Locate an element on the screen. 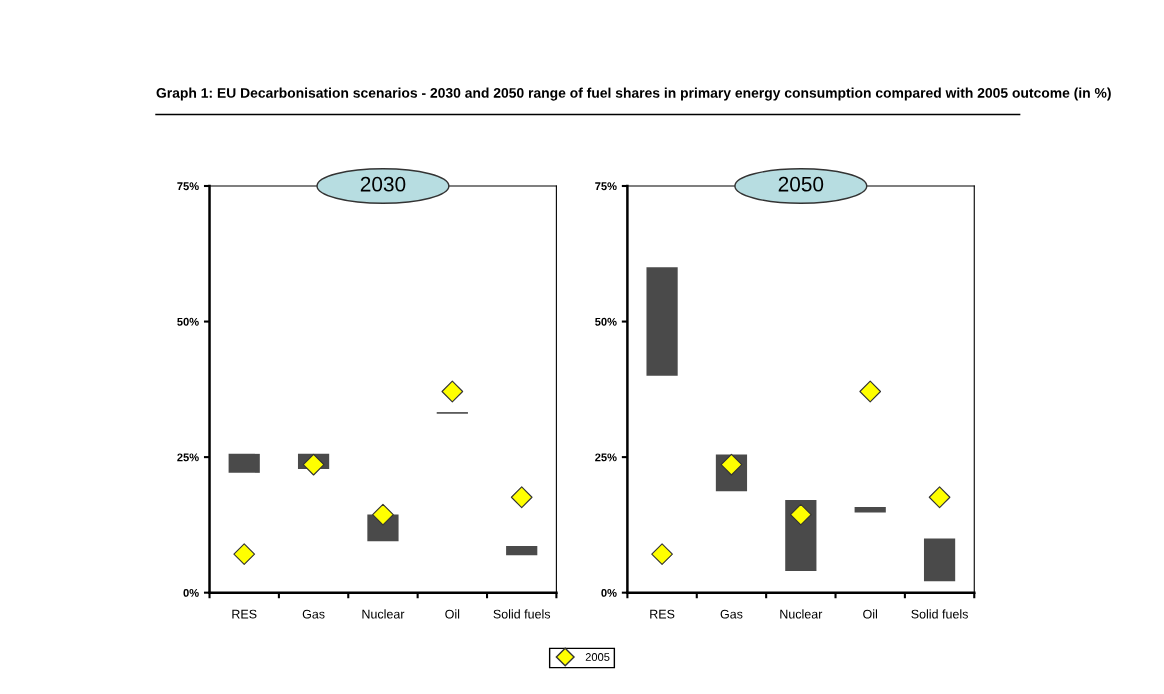  legend-label: 2005 is located at coordinates (597, 657).